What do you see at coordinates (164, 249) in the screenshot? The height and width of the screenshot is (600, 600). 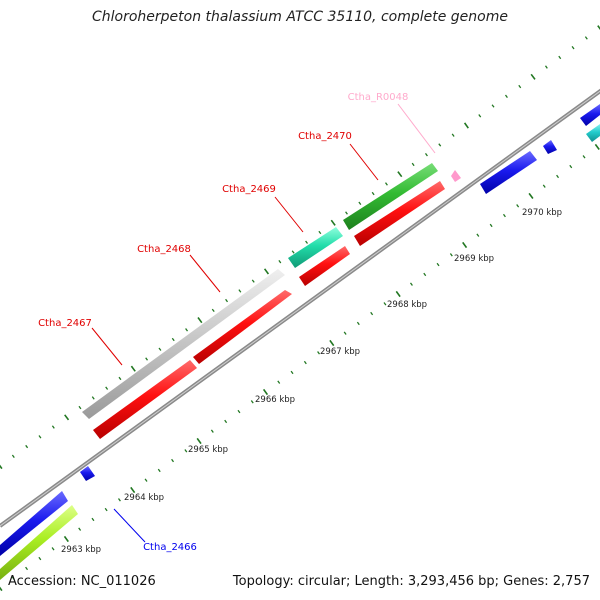 I see `label-ctha-2468: Ctha_2468` at bounding box center [164, 249].